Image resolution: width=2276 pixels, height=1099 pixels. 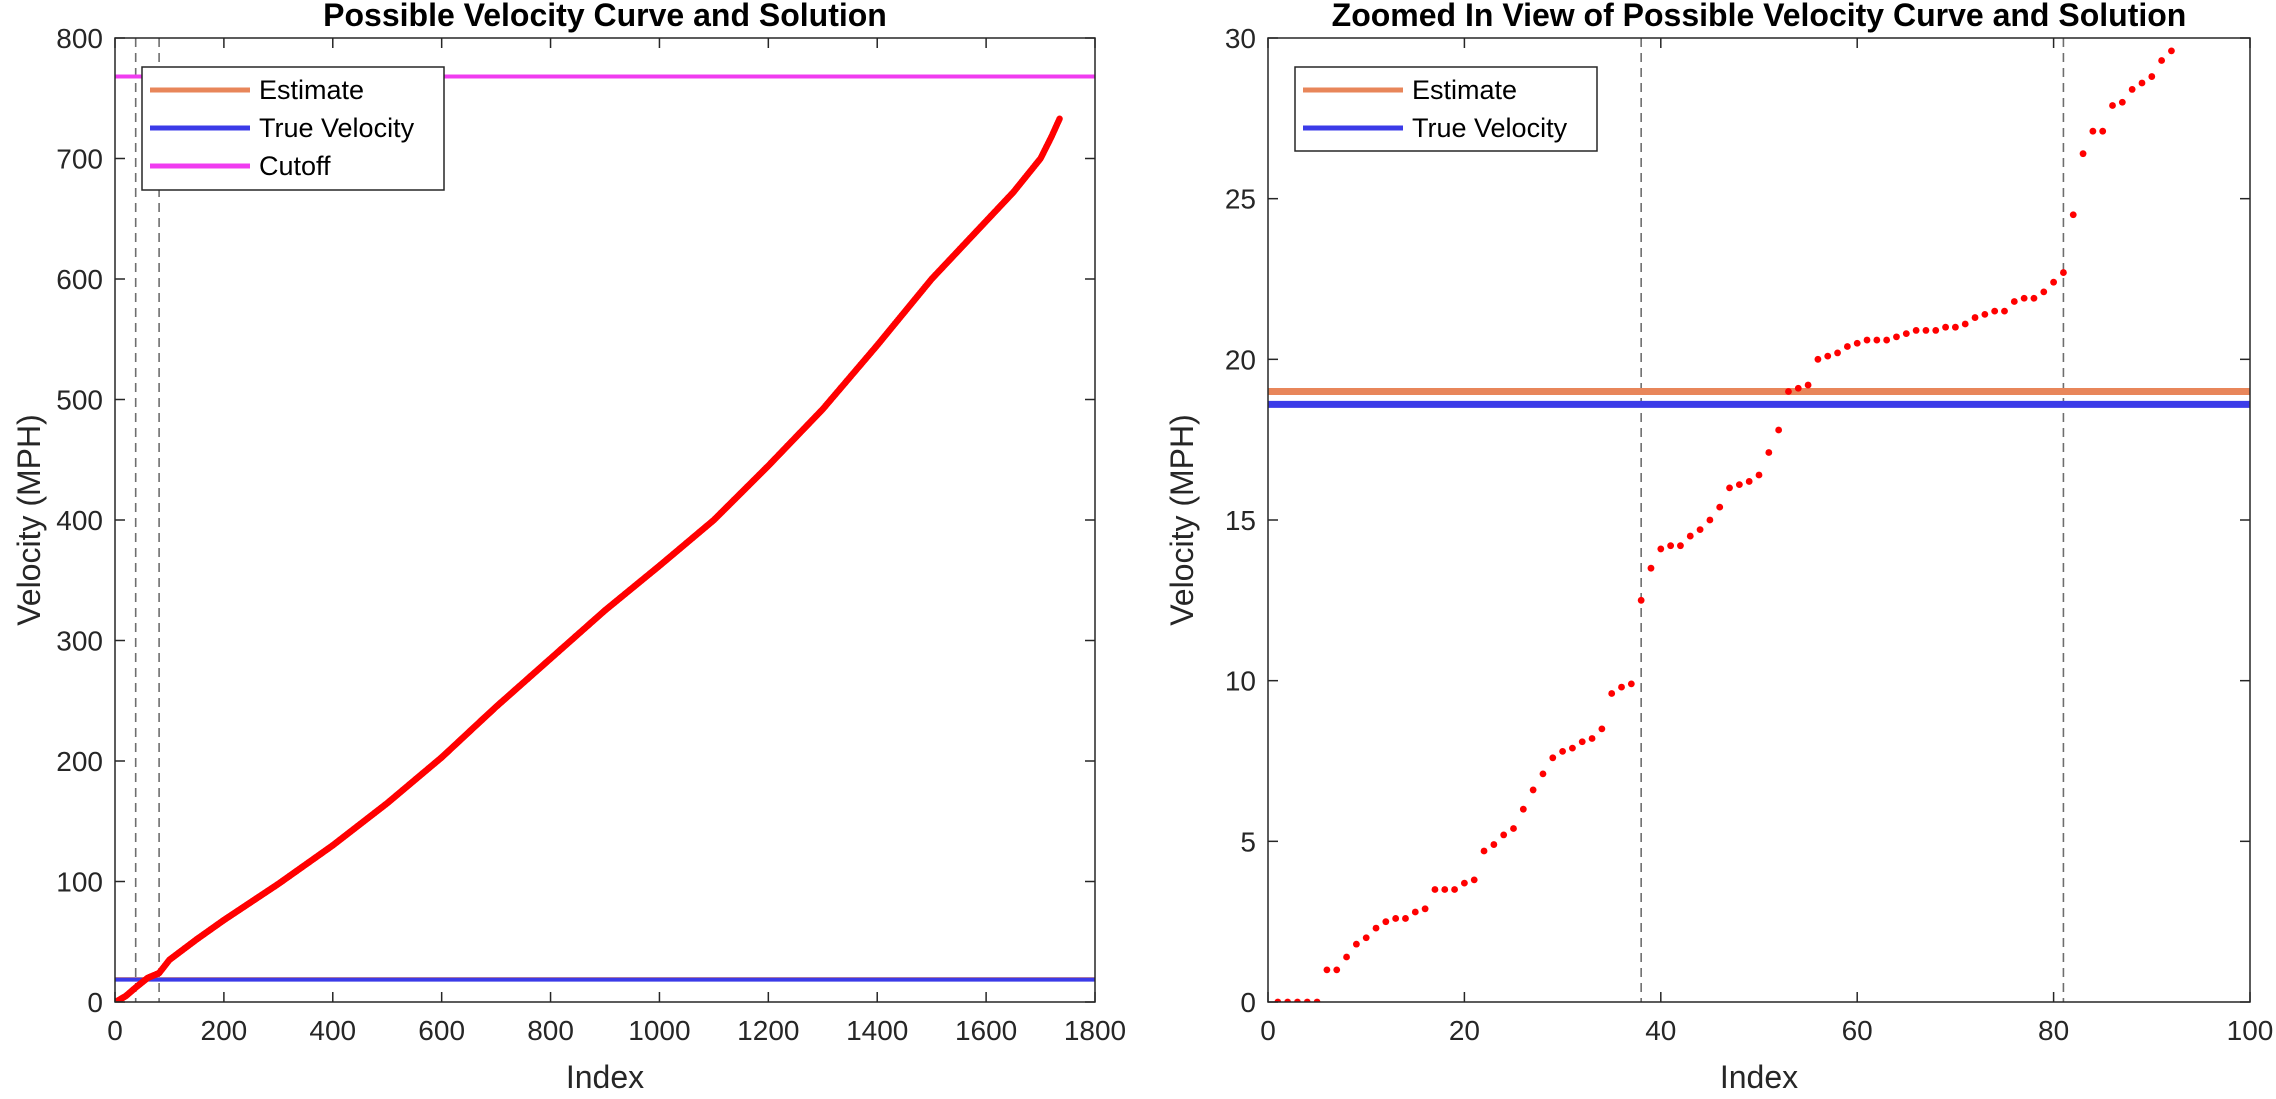 What do you see at coordinates (877, 1030) in the screenshot?
I see `x-tick-label: 1400` at bounding box center [877, 1030].